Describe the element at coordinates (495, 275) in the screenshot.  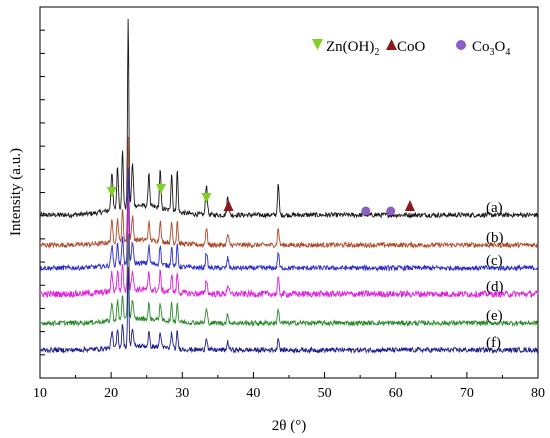
I see `series-labels: (a) (b) (c) (d) (e) (f)` at that location.